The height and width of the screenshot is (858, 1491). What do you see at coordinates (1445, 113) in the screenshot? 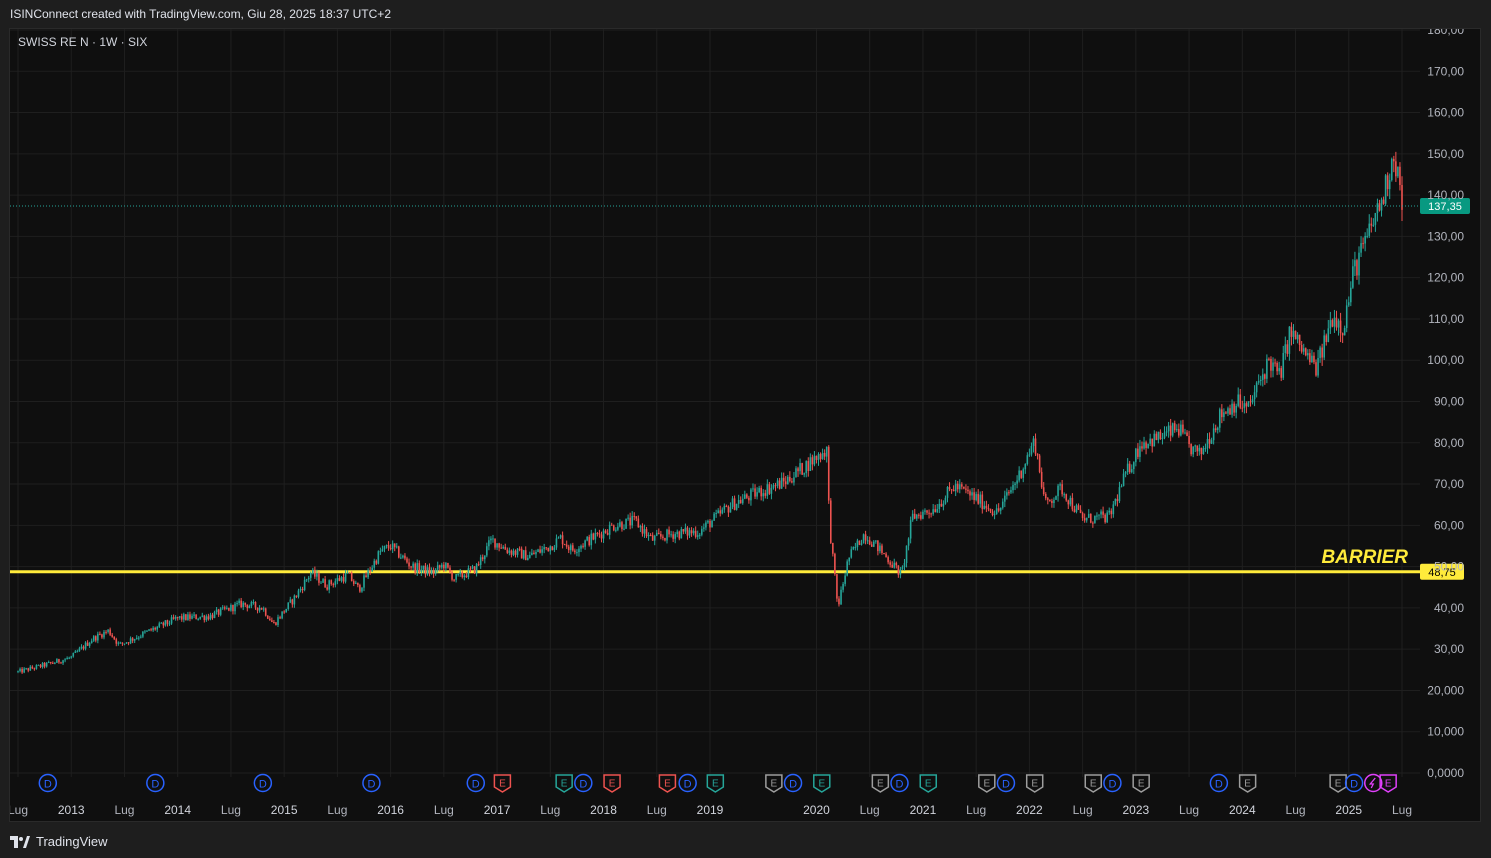
I see `price-tick-label: 160,00` at bounding box center [1445, 113].